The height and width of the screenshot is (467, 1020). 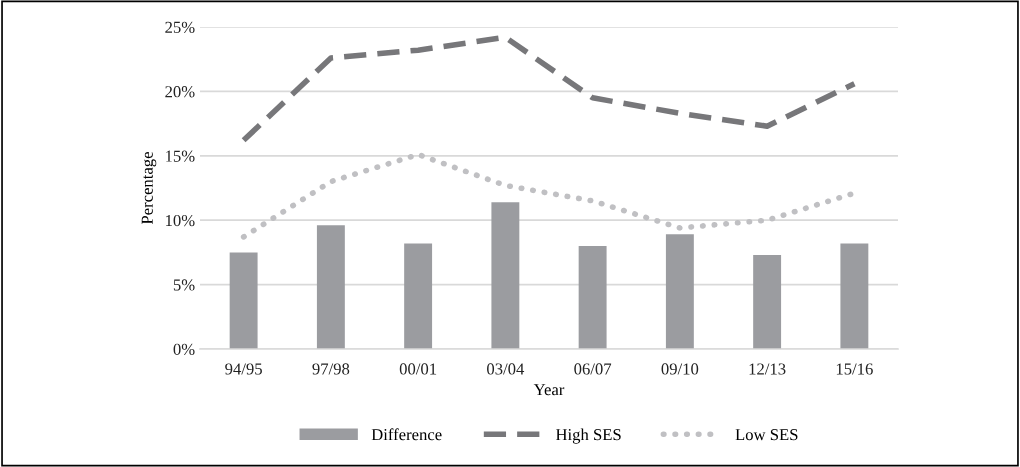 I want to click on y-tick-label: 25%, so click(x=180, y=27).